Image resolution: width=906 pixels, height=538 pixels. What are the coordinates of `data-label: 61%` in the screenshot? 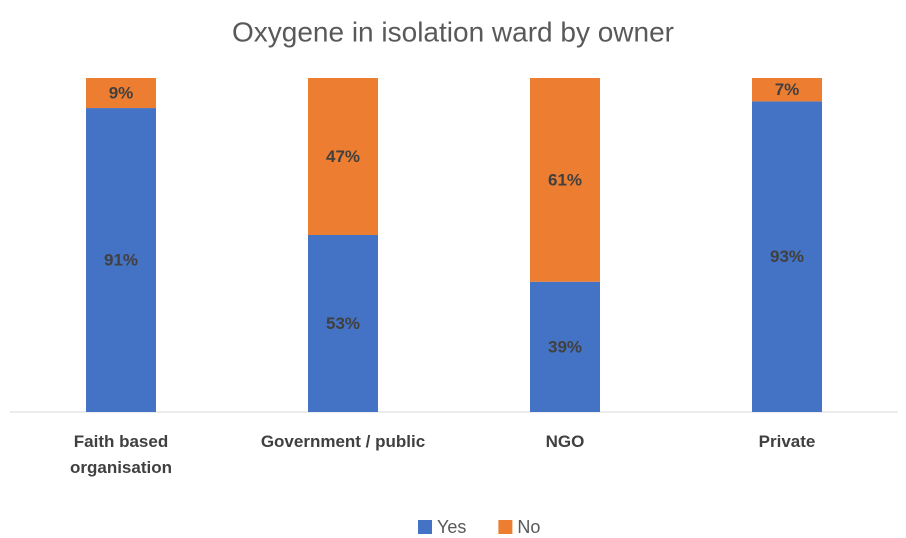 It's located at (565, 179).